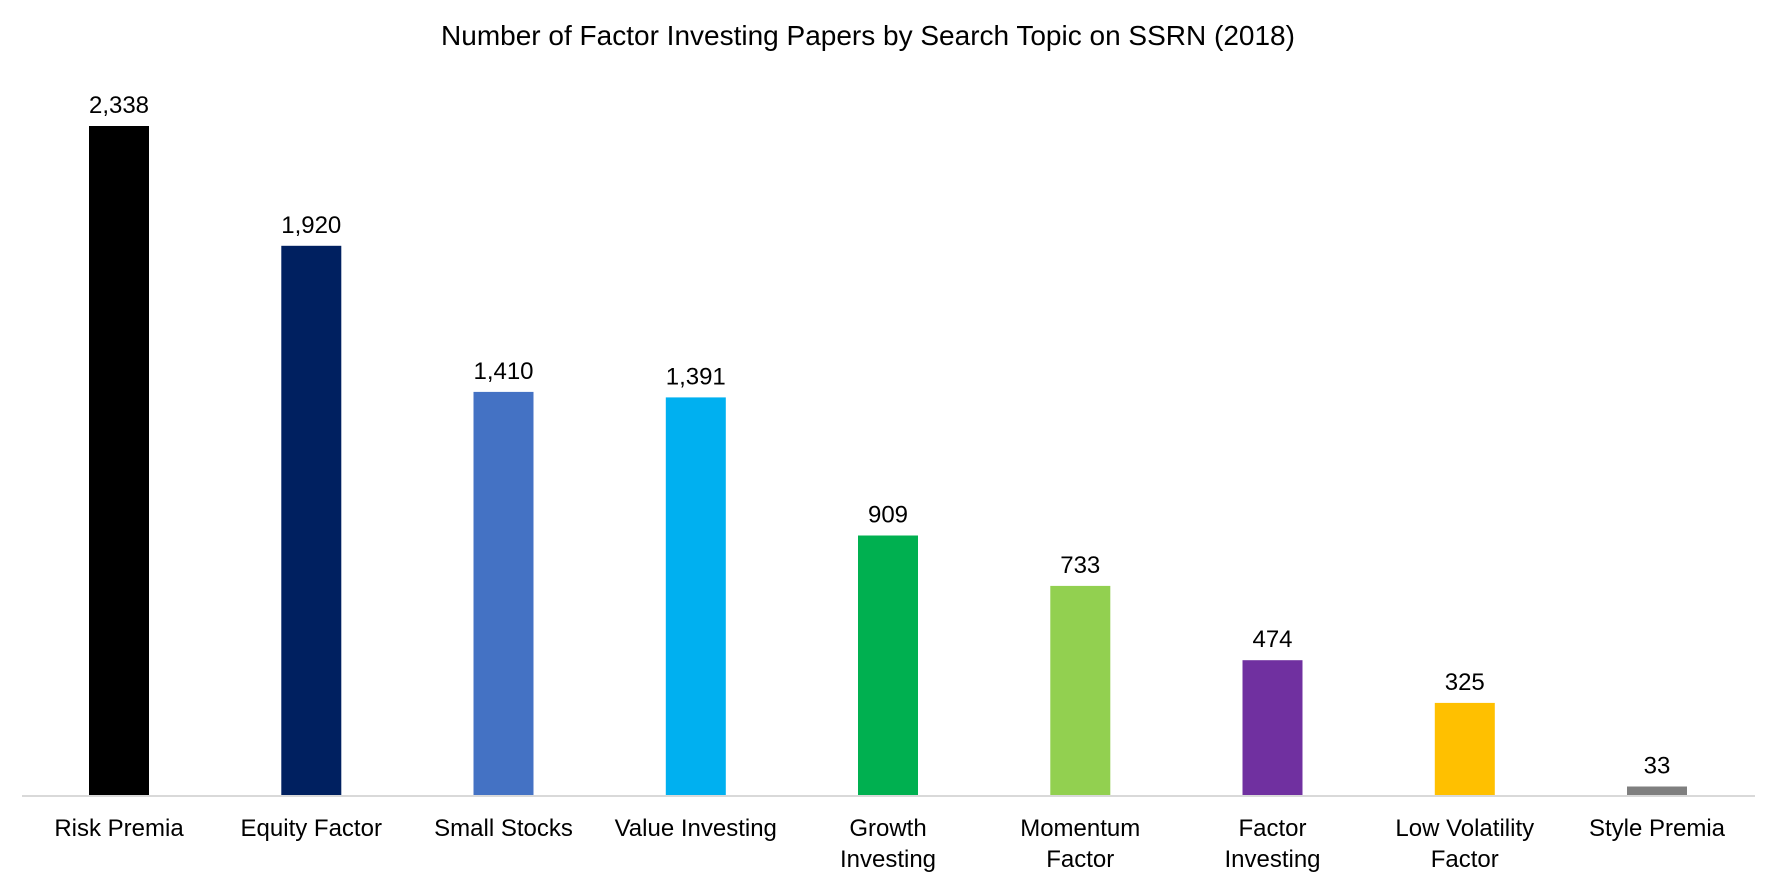 This screenshot has height=885, width=1772. Describe the element at coordinates (1272, 844) in the screenshot. I see `x-tick-label-6: Factor Investing` at that location.